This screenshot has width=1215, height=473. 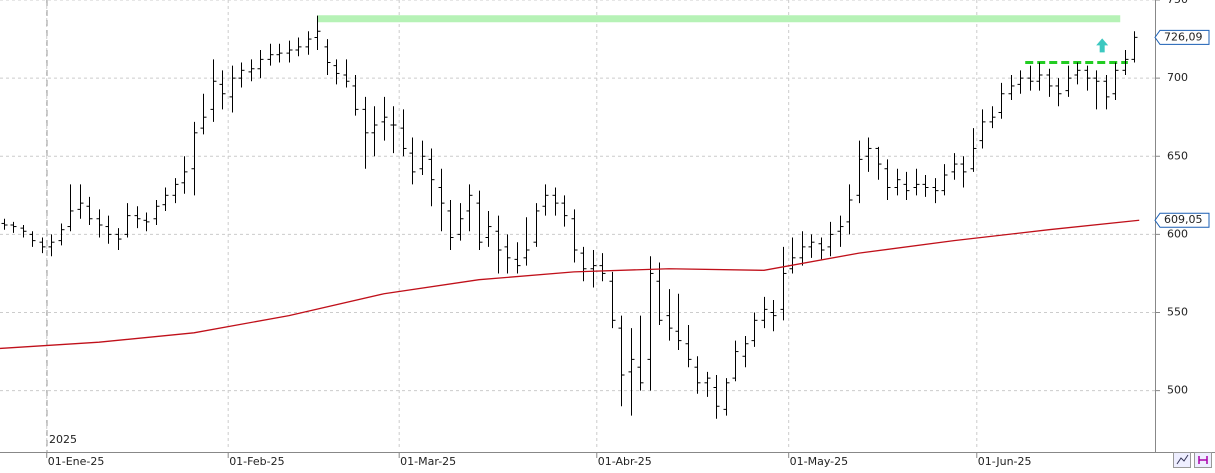 I want to click on zoom-icon, so click(x=1182, y=459).